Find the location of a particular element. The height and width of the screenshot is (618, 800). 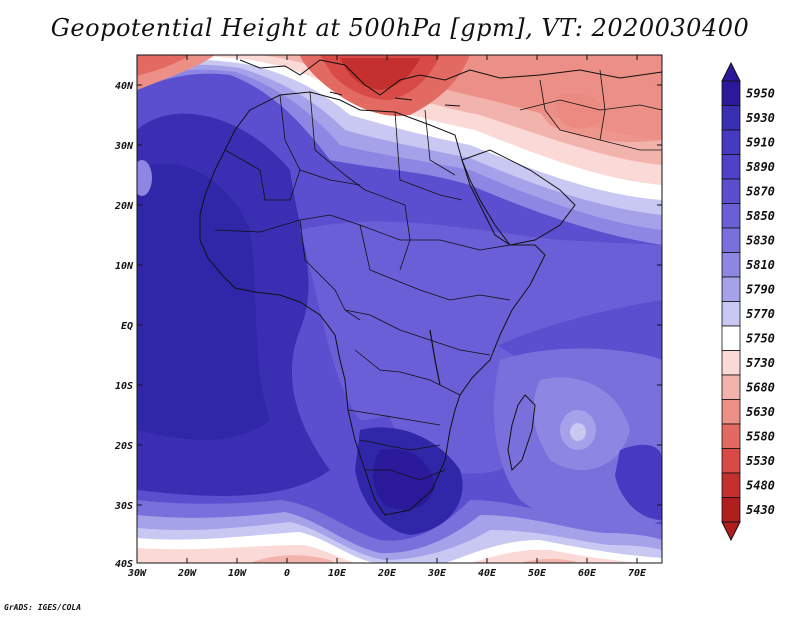

latitude-labels: 40N 30N 20N 10N EQ 10S 20S 30S 40S is located at coordinates (124, 325).